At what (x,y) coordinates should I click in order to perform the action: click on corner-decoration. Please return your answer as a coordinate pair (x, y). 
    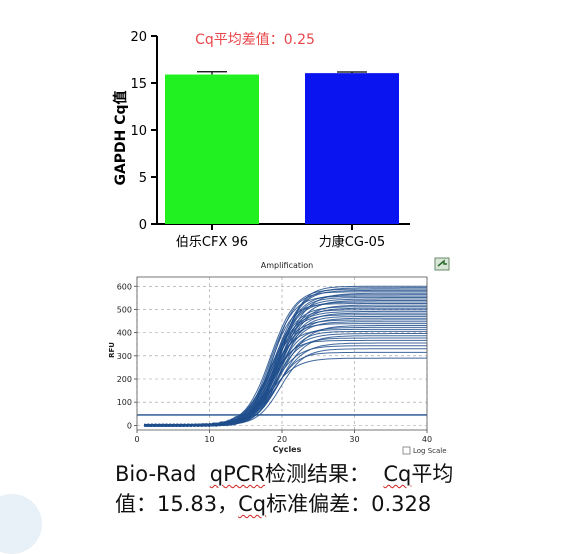
    Looking at the image, I should click on (21, 524).